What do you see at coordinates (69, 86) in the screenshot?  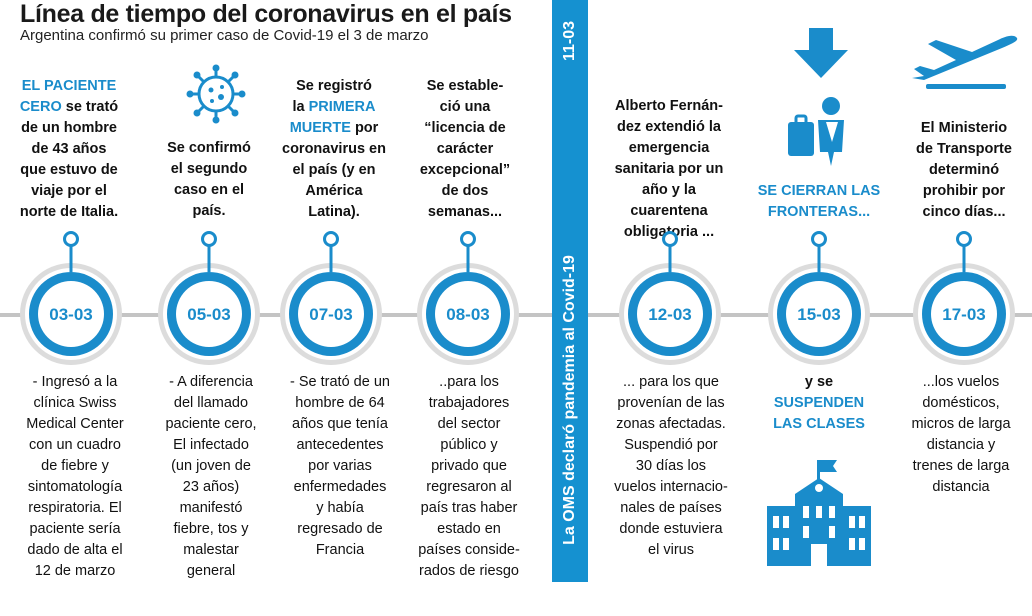 I see `text-line: EL PACIENTE` at bounding box center [69, 86].